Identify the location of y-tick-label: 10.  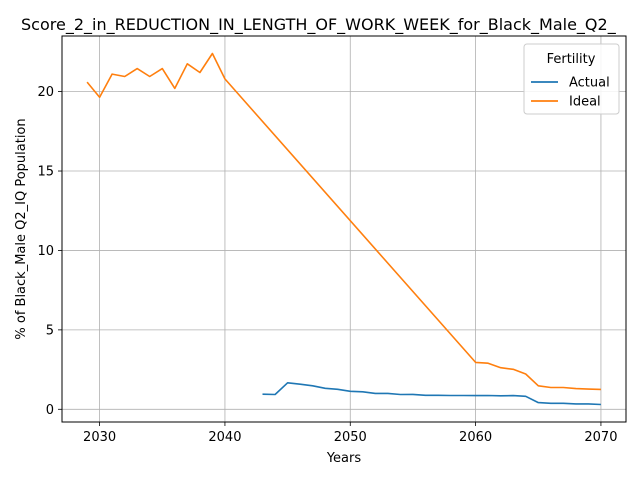
(45, 251).